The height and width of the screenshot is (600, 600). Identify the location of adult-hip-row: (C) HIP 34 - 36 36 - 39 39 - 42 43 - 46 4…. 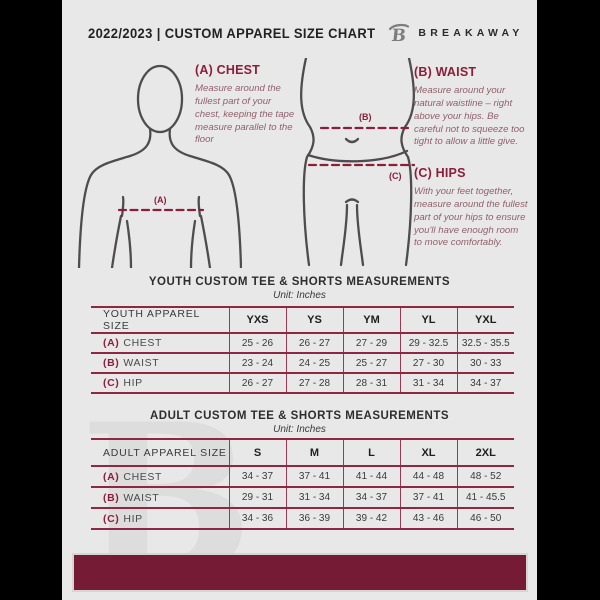
(302, 518).